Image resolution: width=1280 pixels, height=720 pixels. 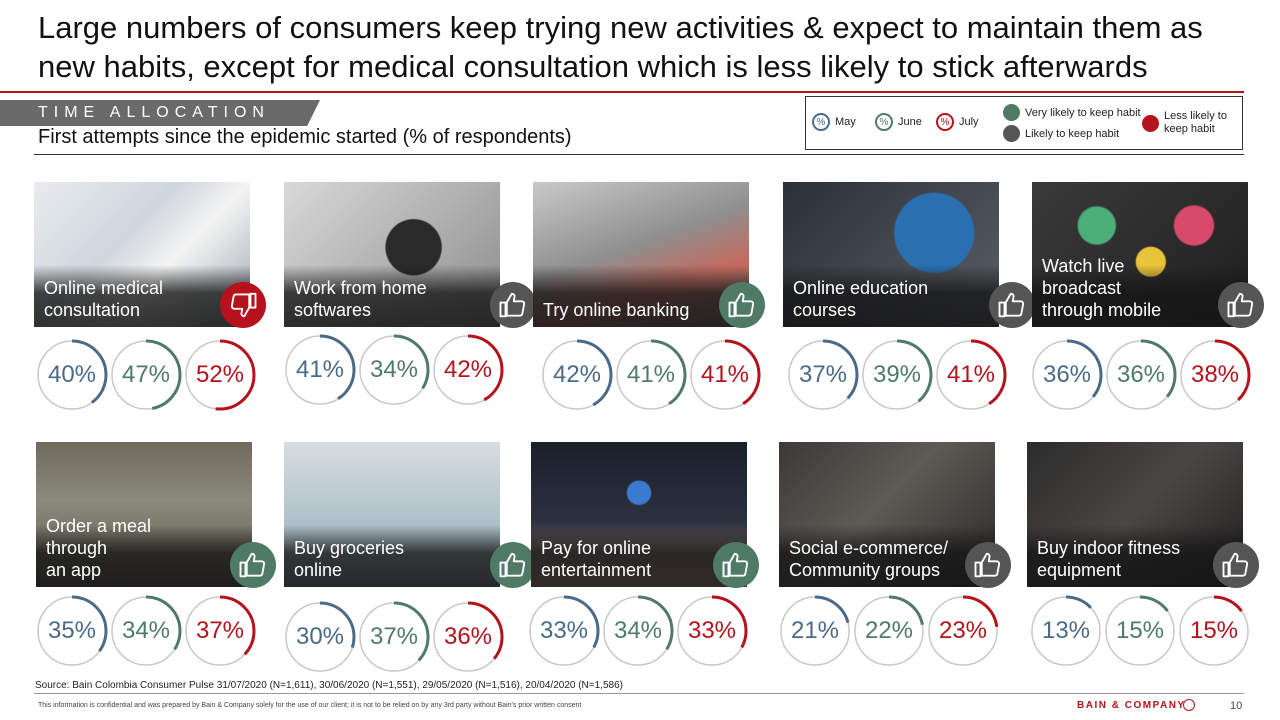 I want to click on section-tag: TIME ALLOCATION, so click(x=160, y=113).